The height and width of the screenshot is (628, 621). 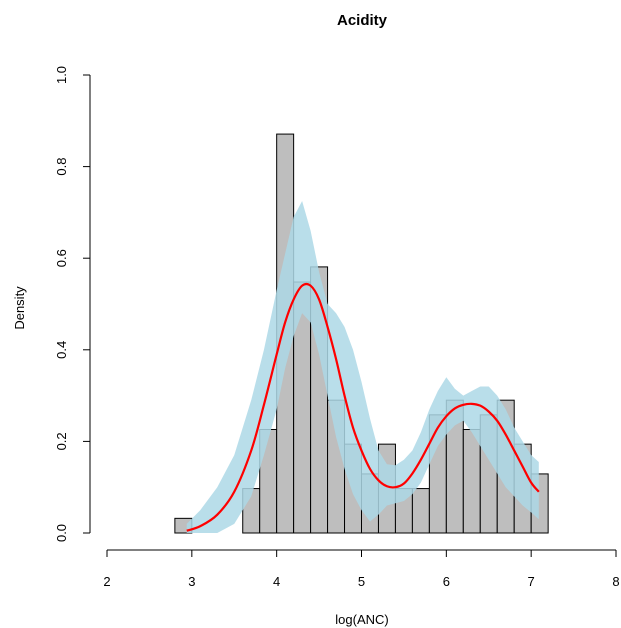 What do you see at coordinates (361, 569) in the screenshot?
I see `x-axis: 2 3 4 5 6 7 8` at bounding box center [361, 569].